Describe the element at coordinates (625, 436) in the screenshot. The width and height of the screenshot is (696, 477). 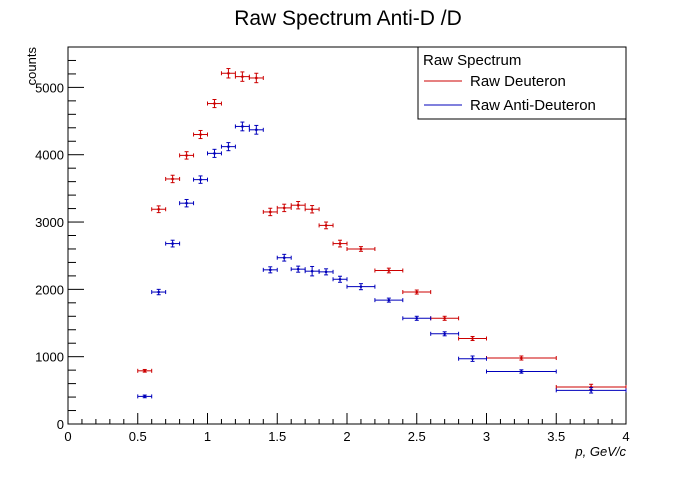
I see `x-tick-label: 4` at that location.